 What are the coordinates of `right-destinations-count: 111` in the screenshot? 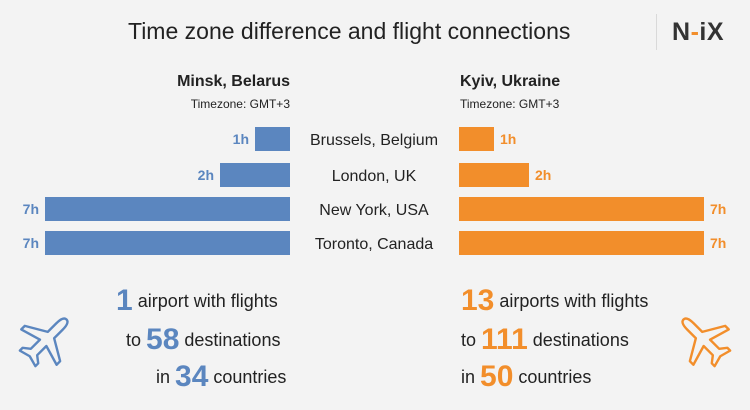 It's located at (504, 339).